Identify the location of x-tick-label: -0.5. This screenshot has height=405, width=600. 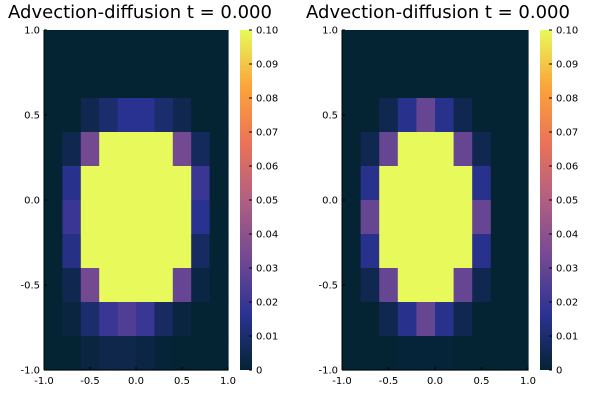
(389, 381).